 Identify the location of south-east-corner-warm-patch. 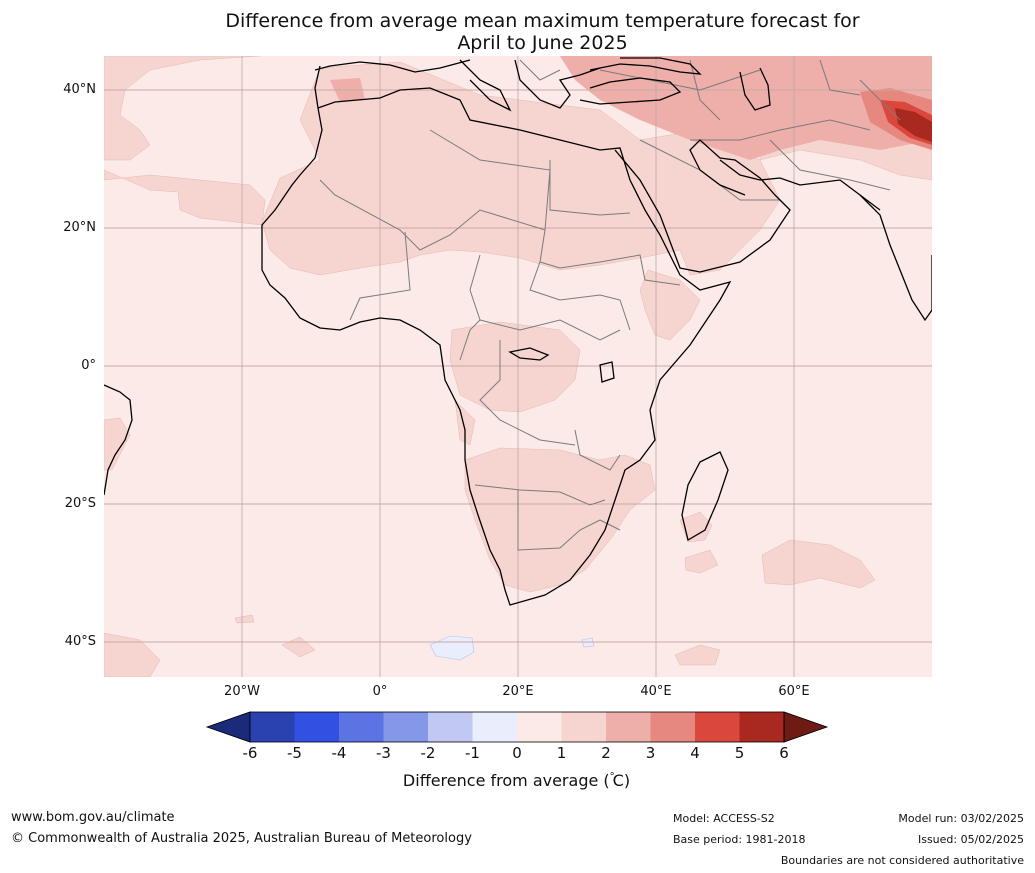
(697, 655).